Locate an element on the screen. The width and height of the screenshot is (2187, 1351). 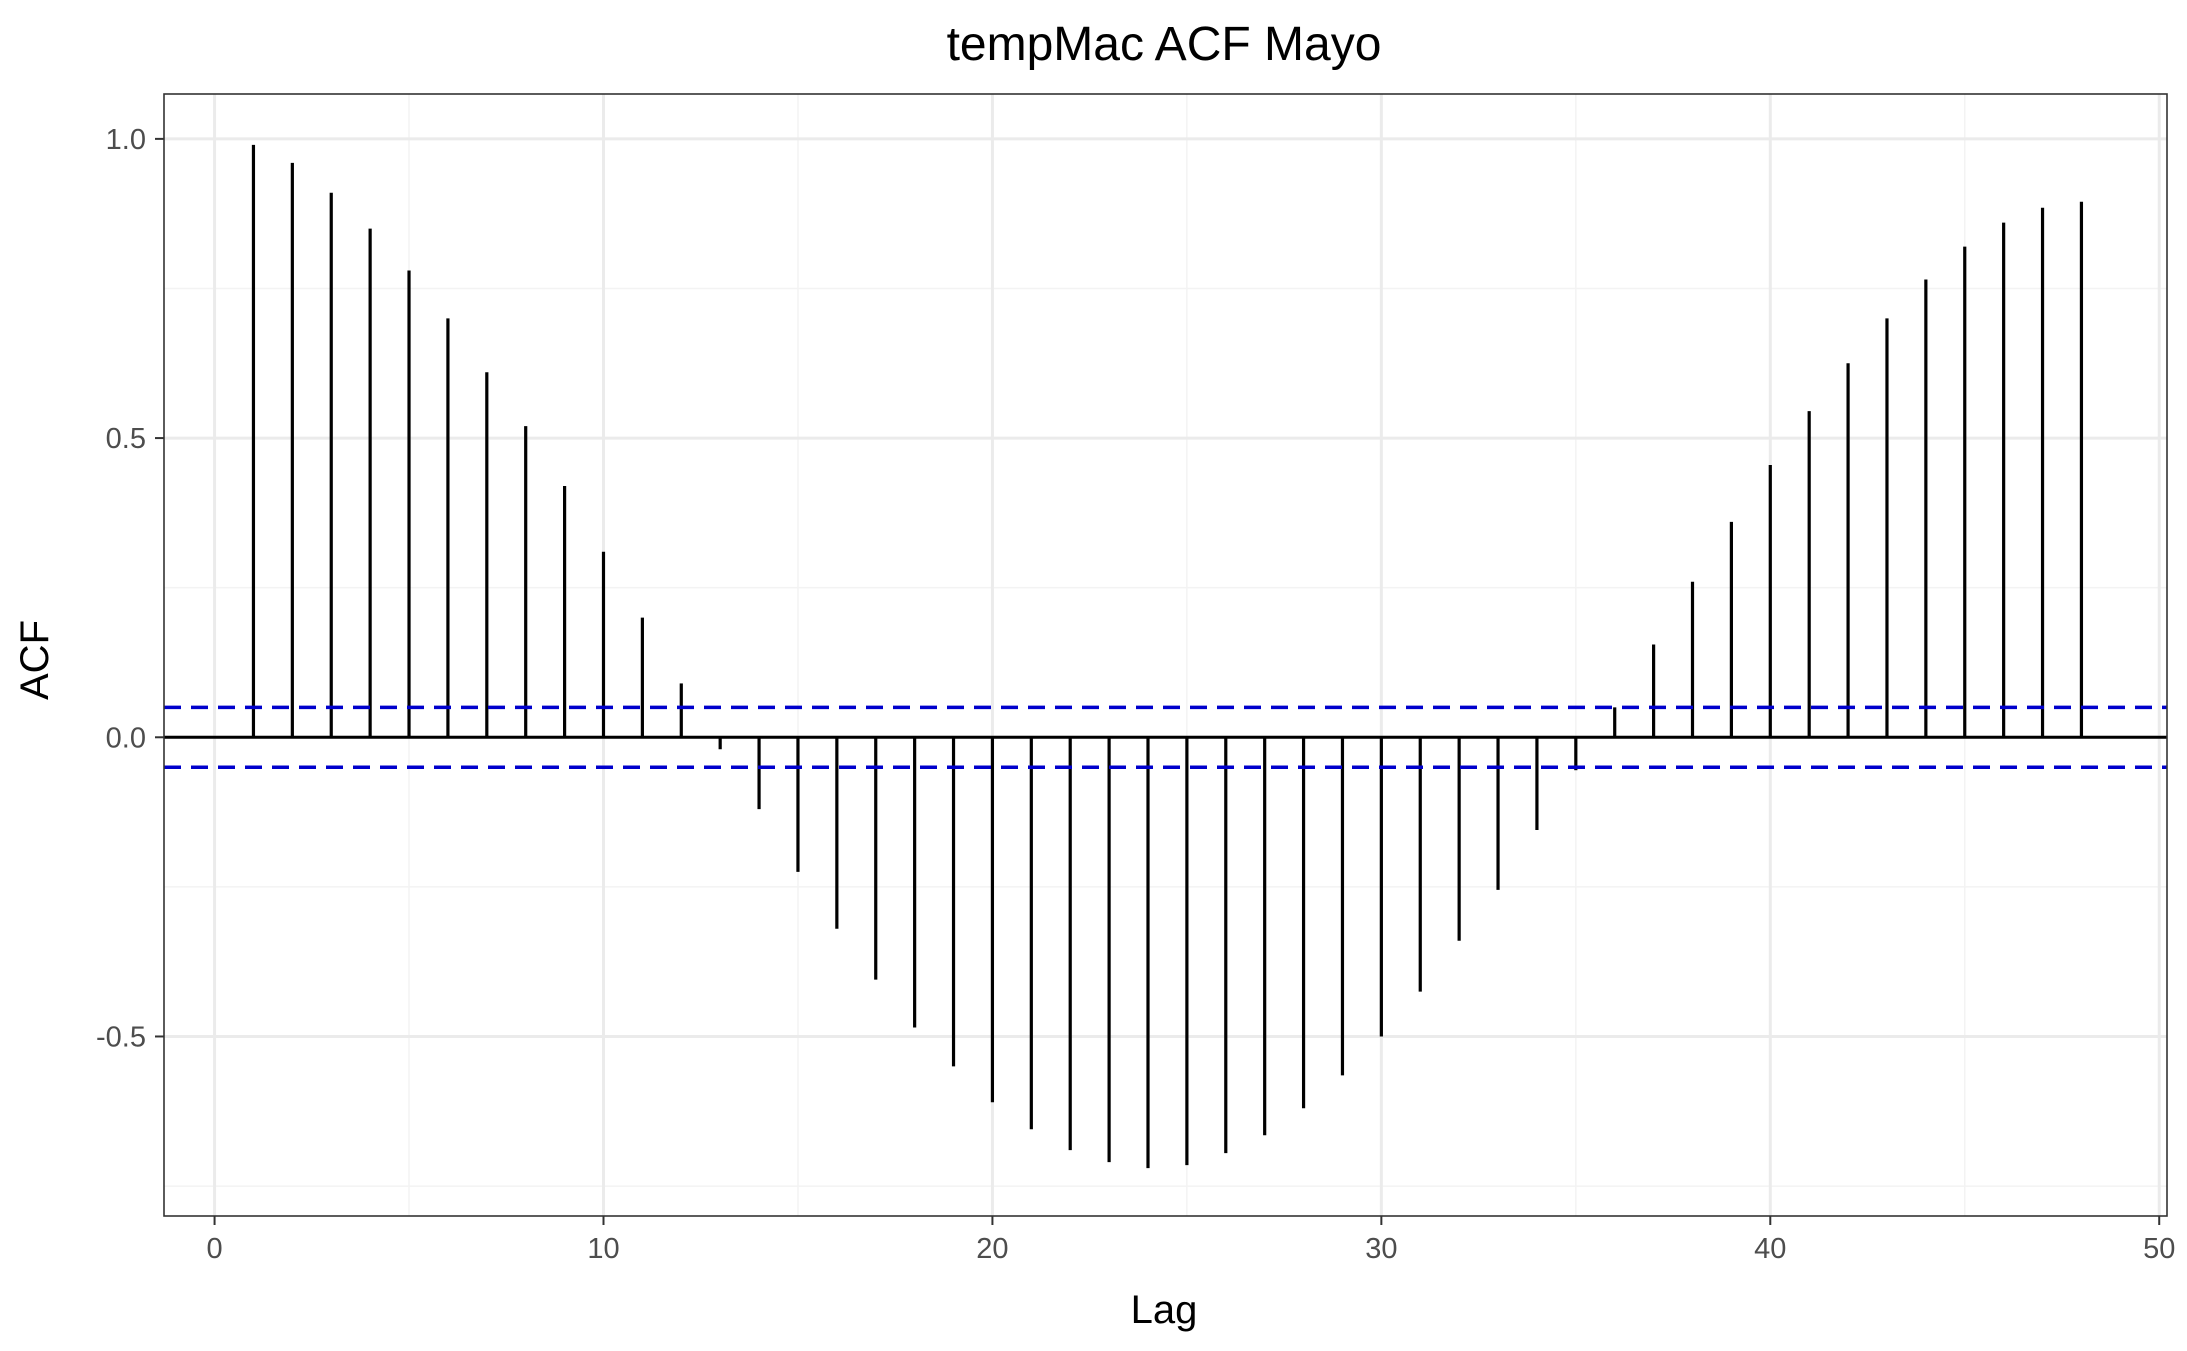
x-tick-label: 50 is located at coordinates (2159, 1249).